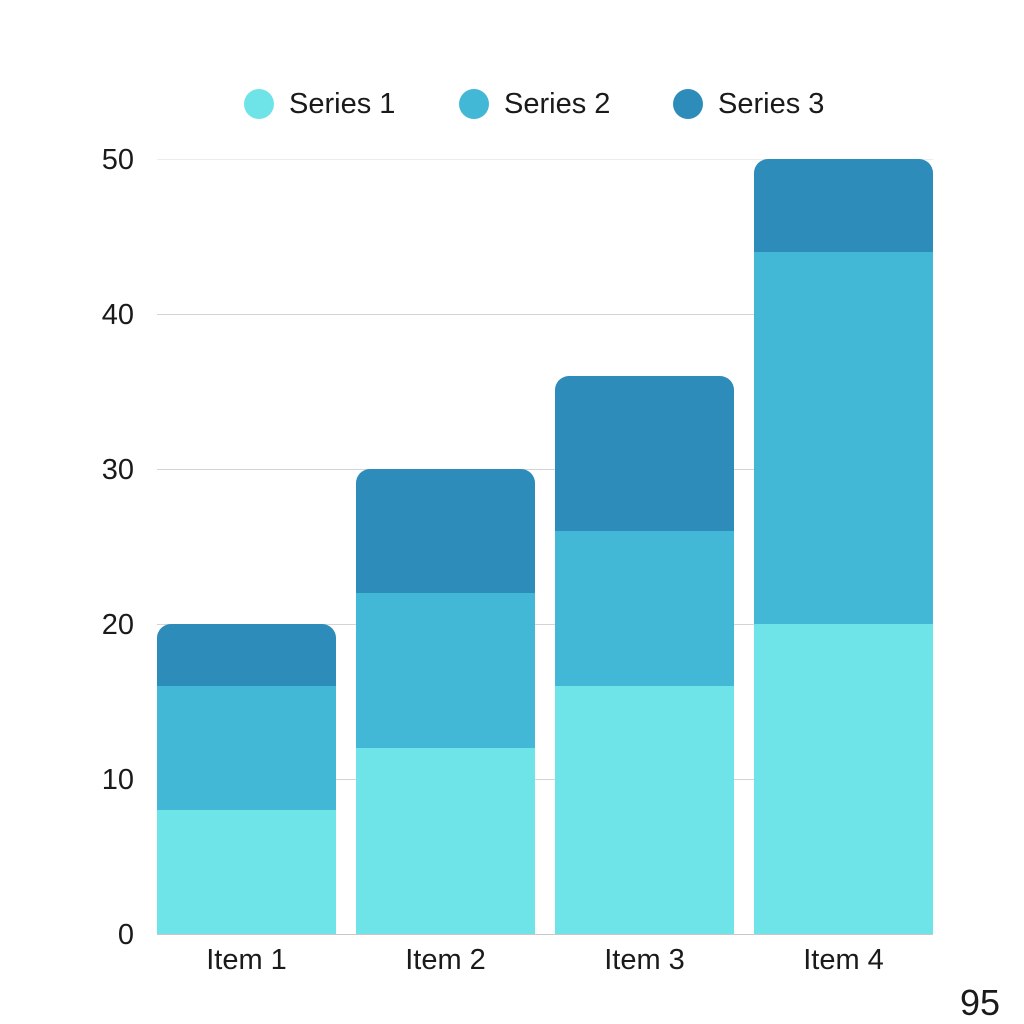  What do you see at coordinates (771, 103) in the screenshot?
I see `legend-label: Series 3` at bounding box center [771, 103].